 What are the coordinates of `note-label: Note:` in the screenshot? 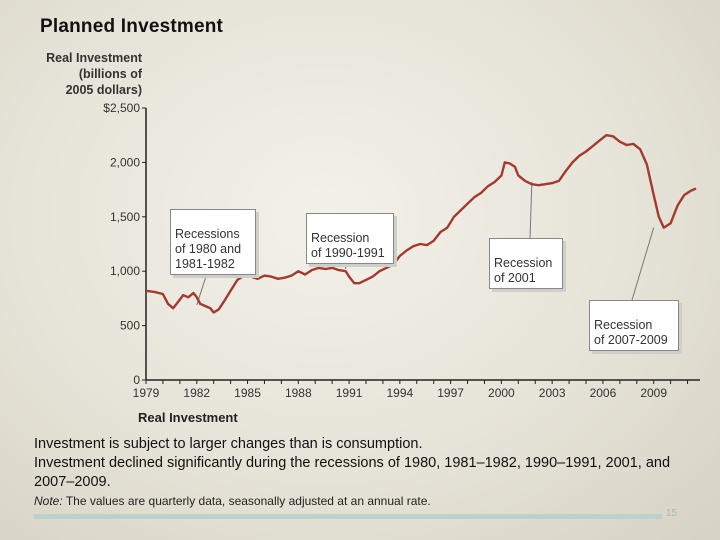 It's located at (48, 501).